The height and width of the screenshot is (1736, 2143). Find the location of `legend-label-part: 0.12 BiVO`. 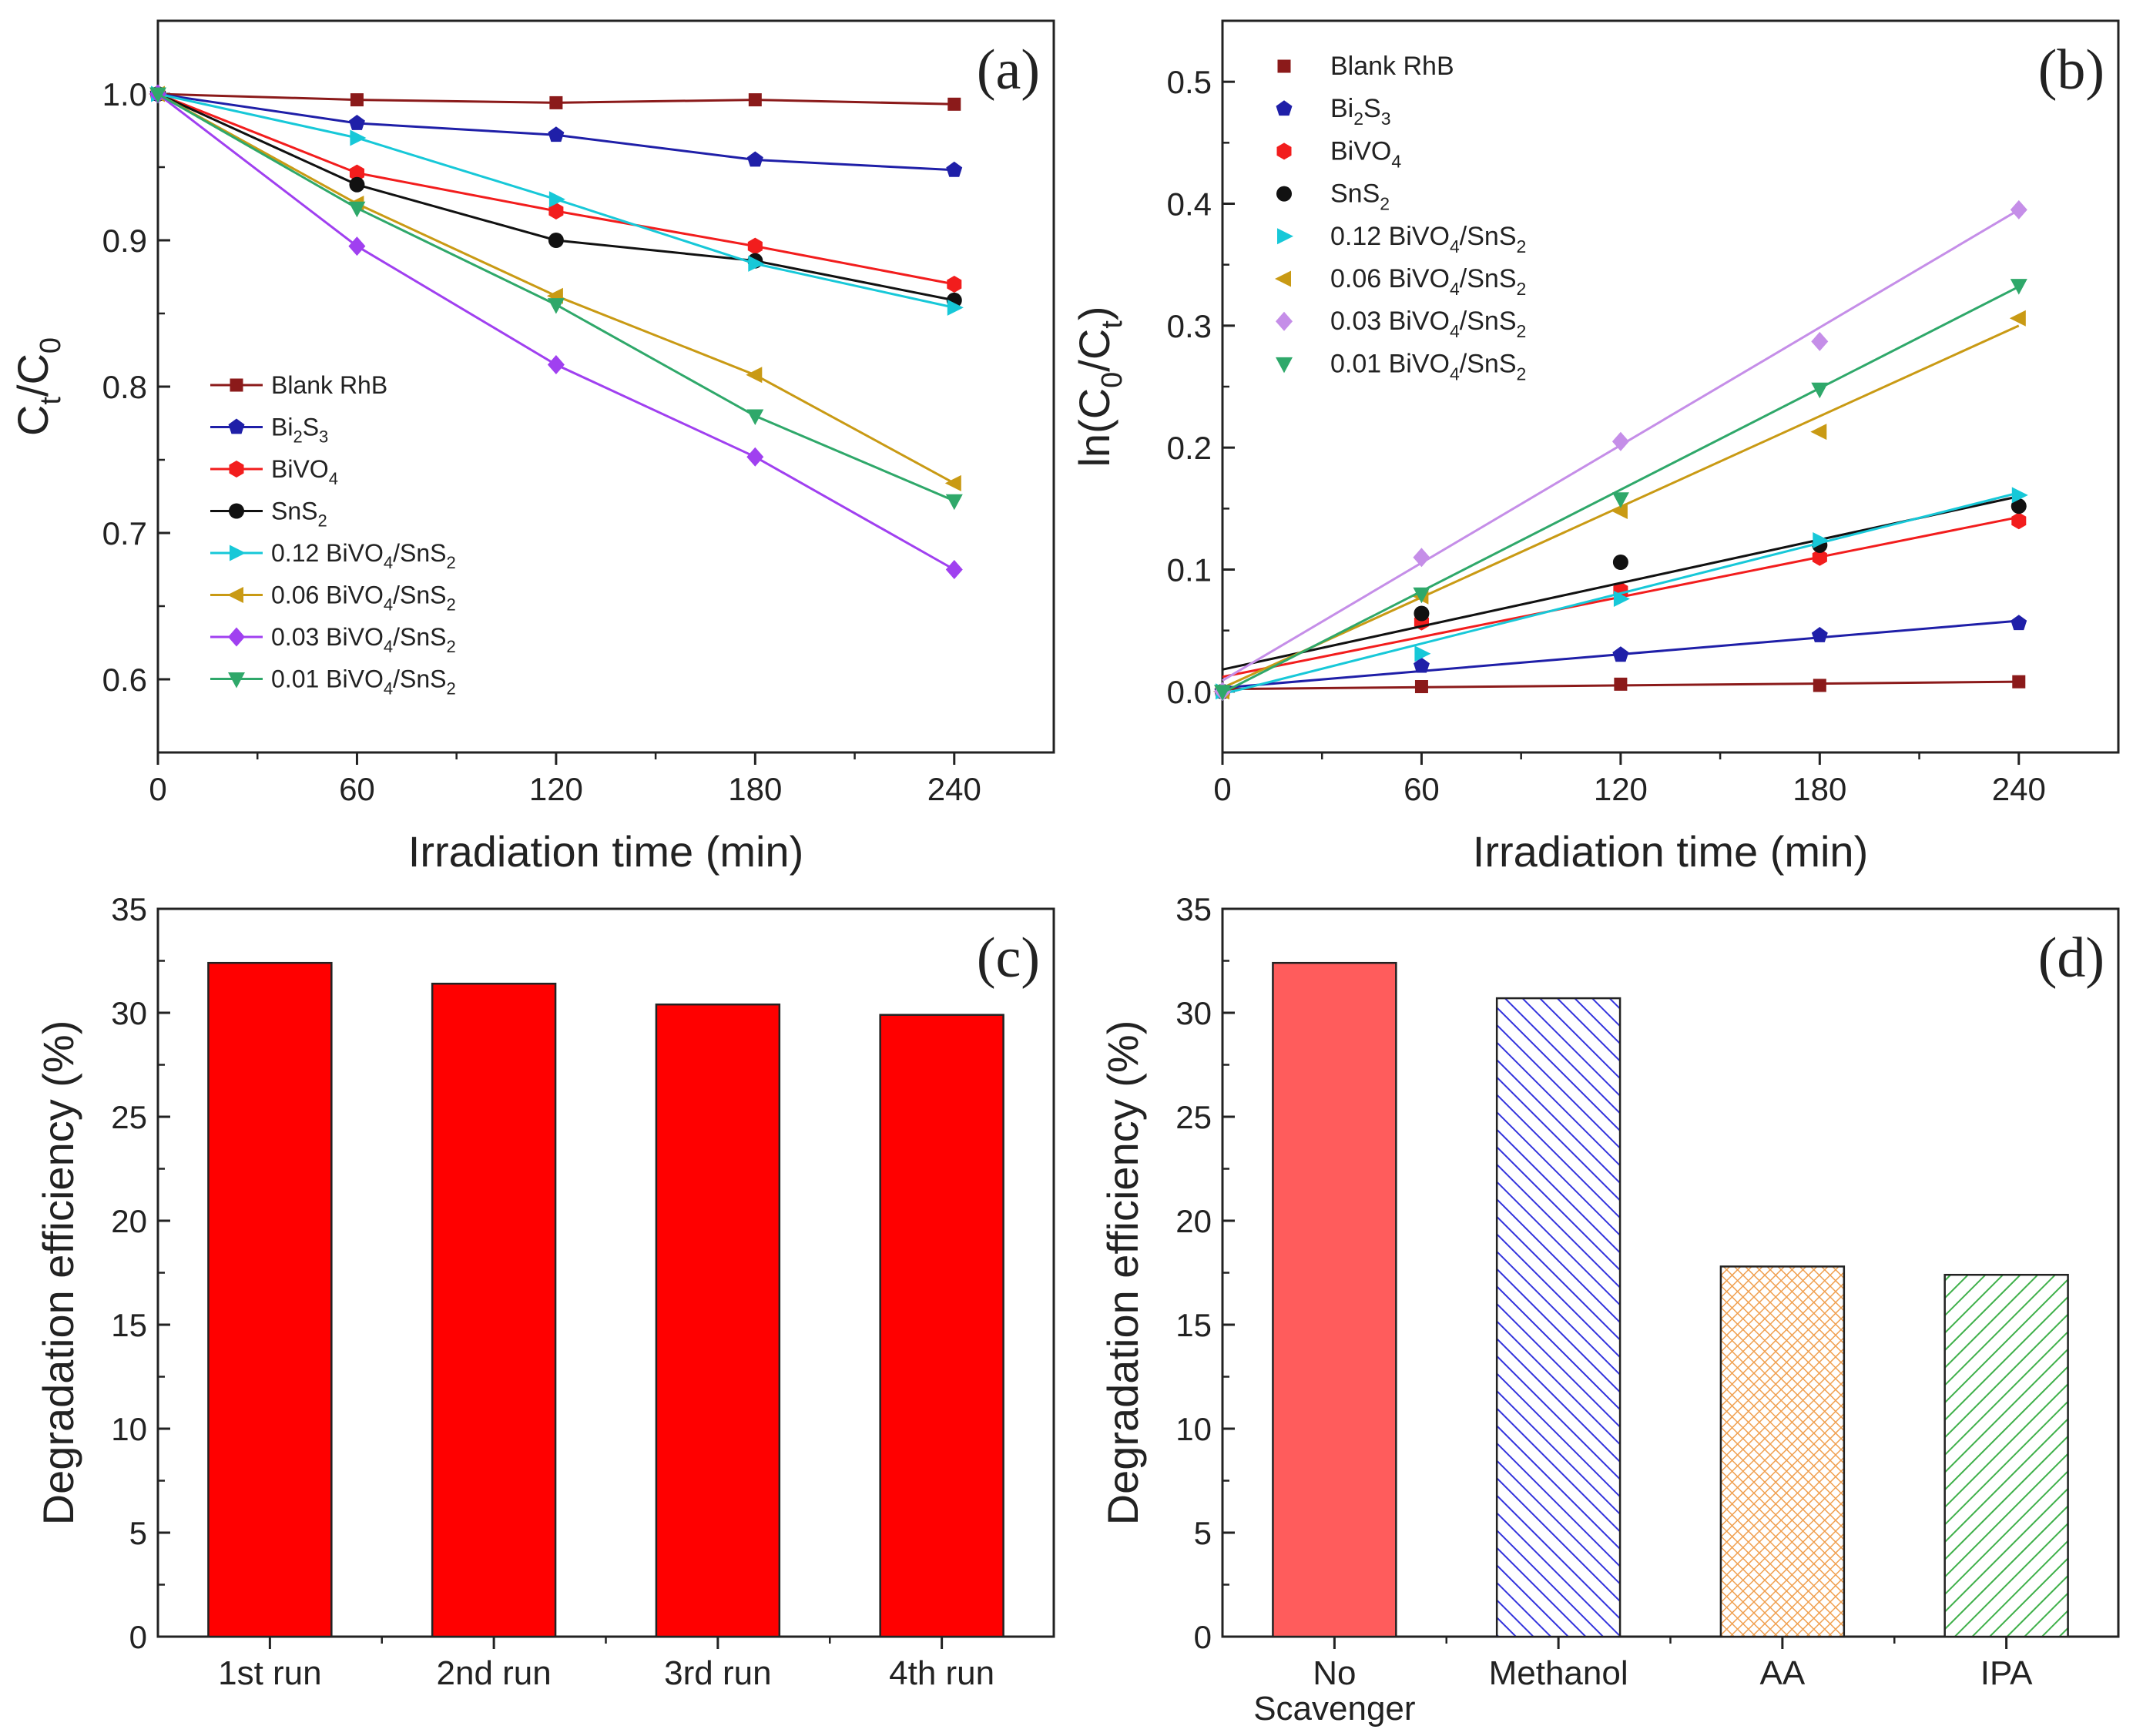

legend-label-part: 0.12 BiVO is located at coordinates (328, 553).